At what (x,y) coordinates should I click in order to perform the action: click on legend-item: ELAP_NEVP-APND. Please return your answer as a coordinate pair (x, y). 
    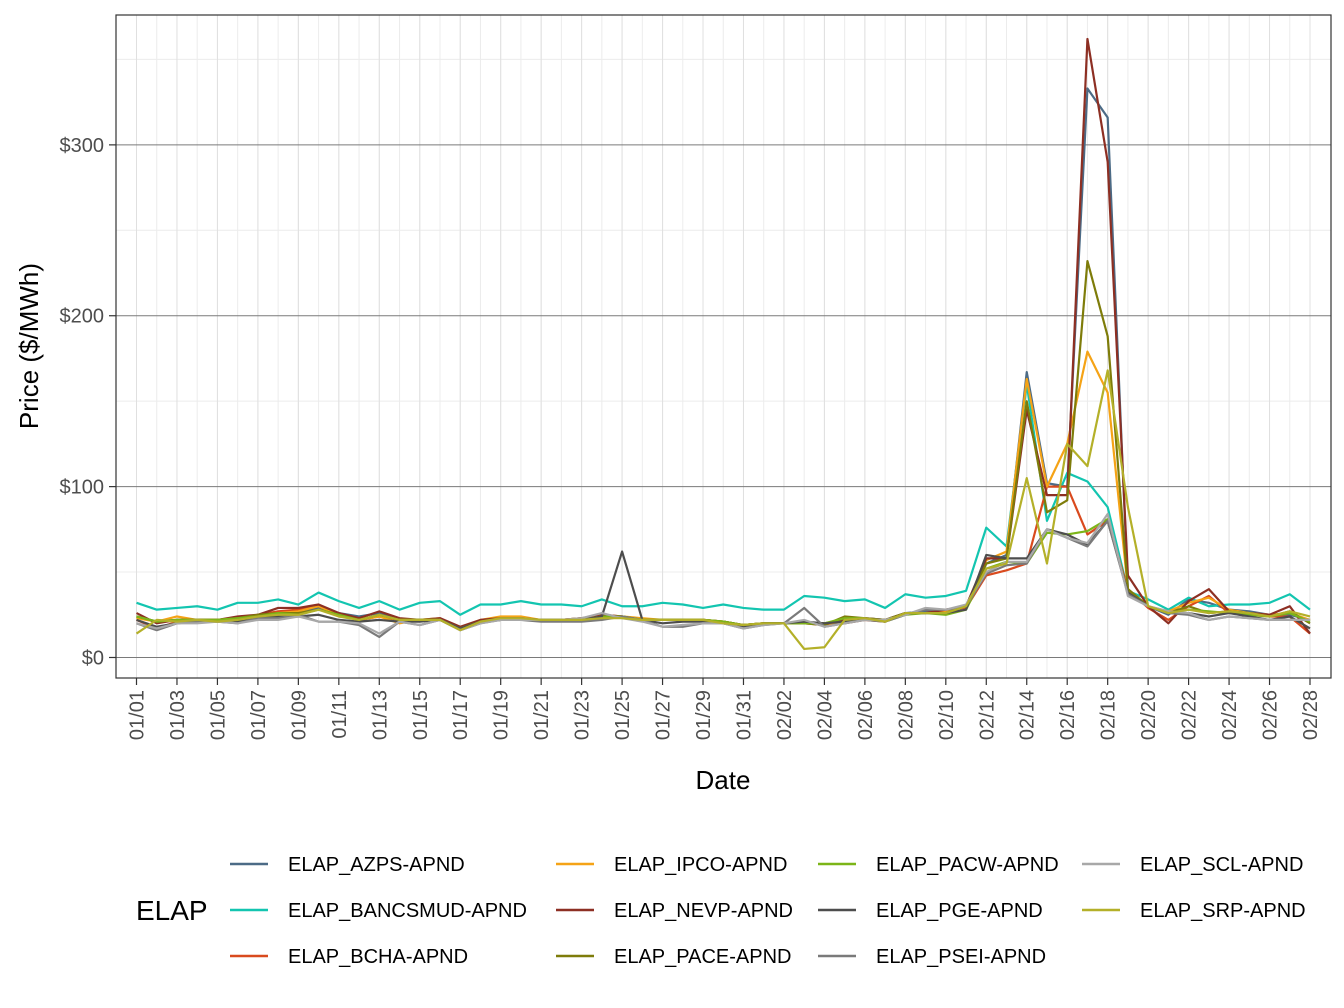
    Looking at the image, I should click on (674, 911).